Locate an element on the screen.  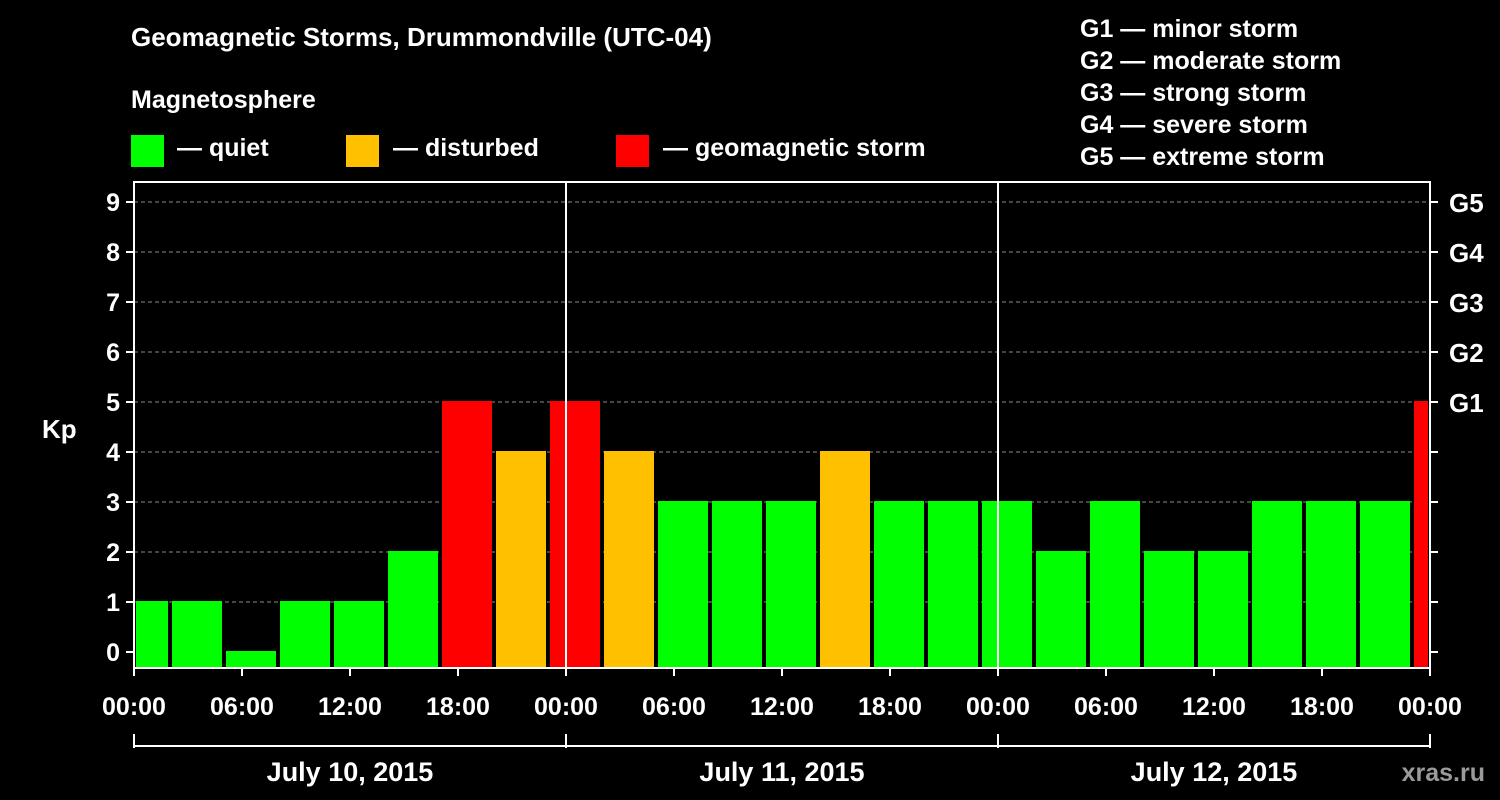
g-scale-label-g5: G5 is located at coordinates (1466, 203).